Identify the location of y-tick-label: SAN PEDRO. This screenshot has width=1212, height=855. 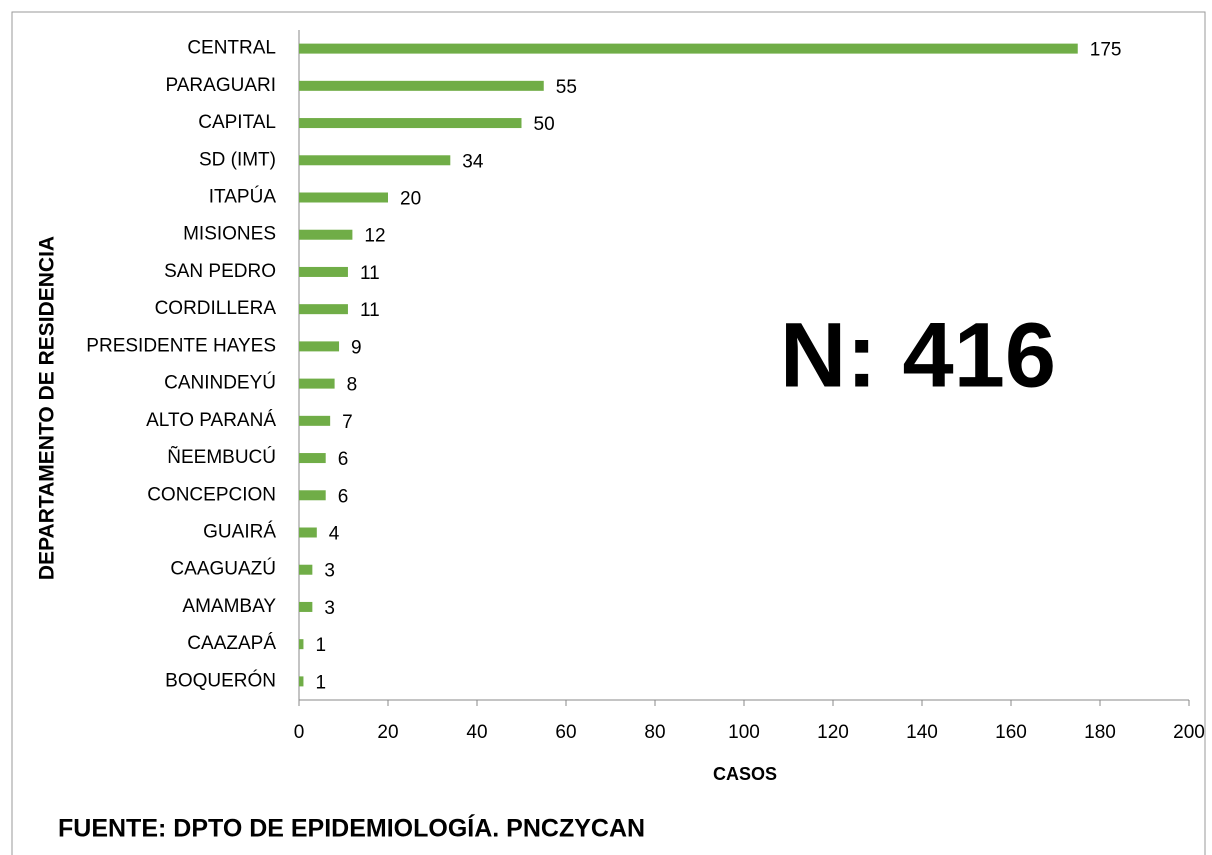
(220, 271).